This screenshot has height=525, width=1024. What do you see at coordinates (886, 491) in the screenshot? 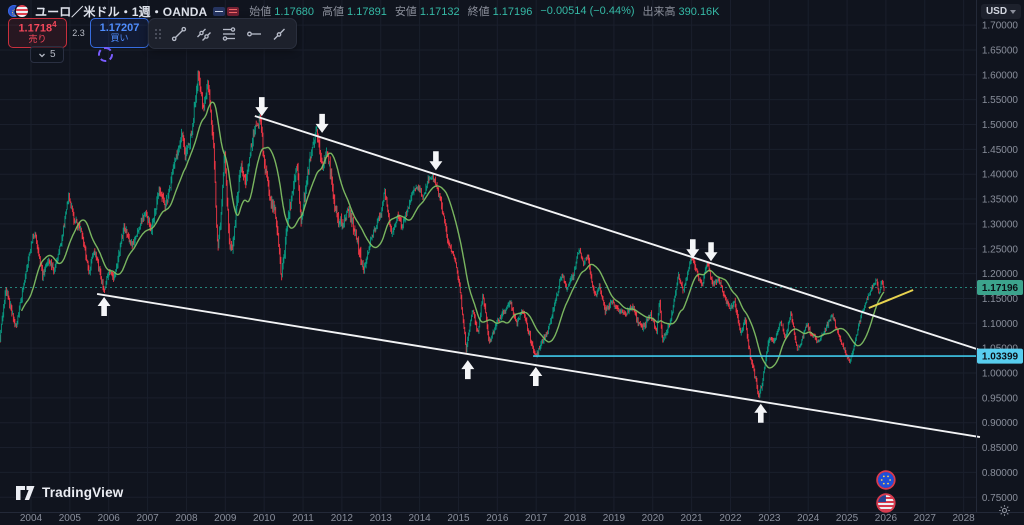
I see `event-markers-layer` at bounding box center [886, 491].